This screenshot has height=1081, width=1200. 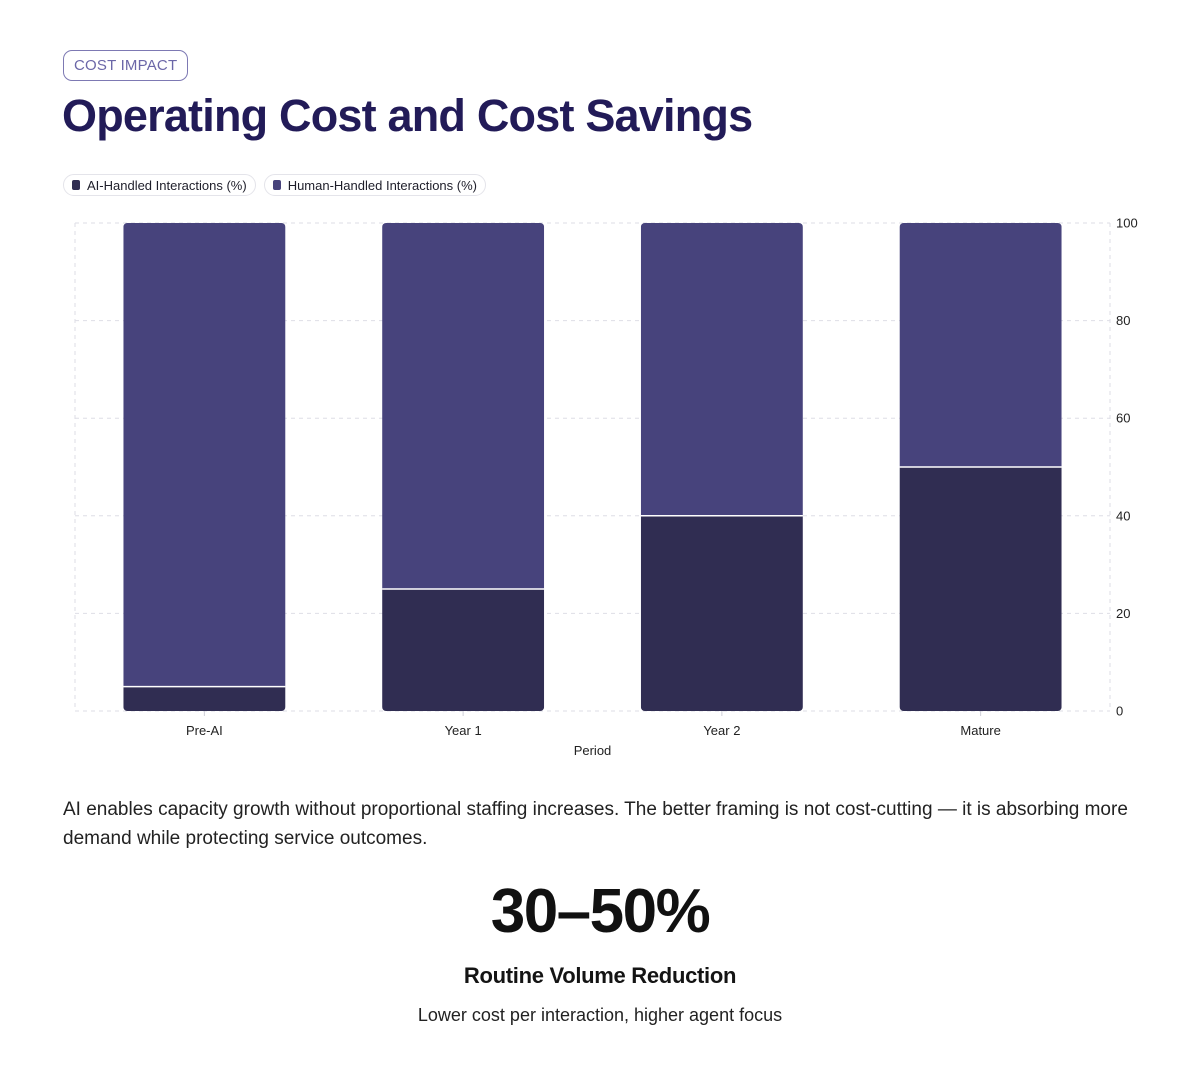 I want to click on x-tick-label: Mature, so click(x=980, y=730).